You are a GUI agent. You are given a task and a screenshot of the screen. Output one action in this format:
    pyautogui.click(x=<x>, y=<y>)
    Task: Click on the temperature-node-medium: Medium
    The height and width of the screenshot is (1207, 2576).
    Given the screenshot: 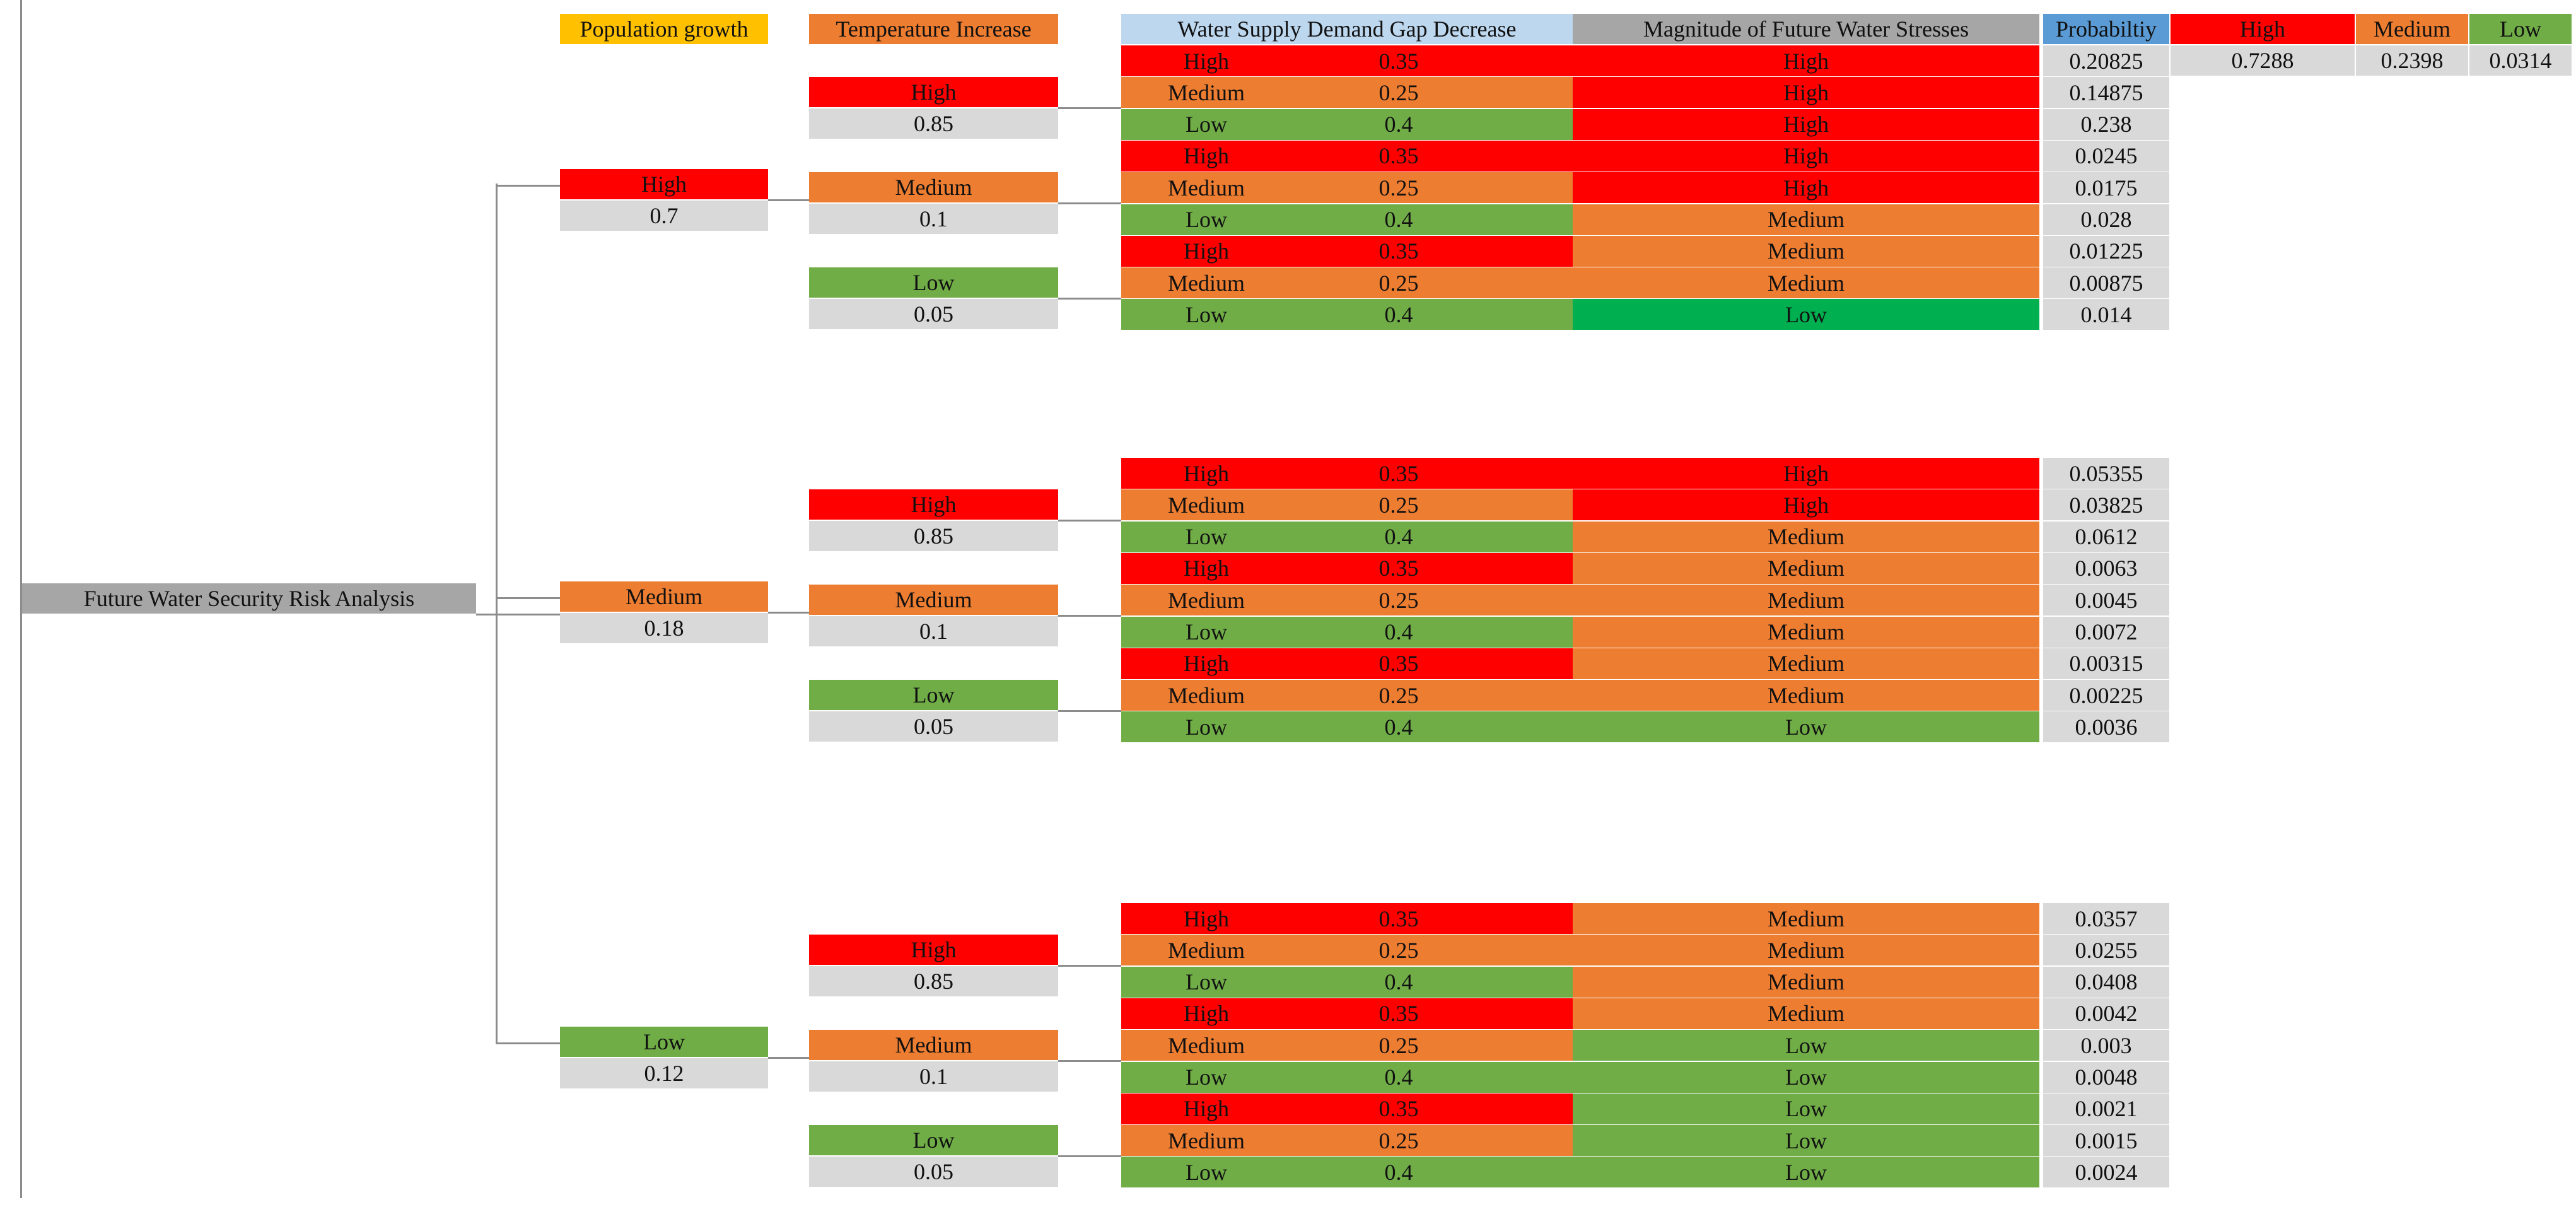 What is the action you would take?
    pyautogui.click(x=934, y=1046)
    